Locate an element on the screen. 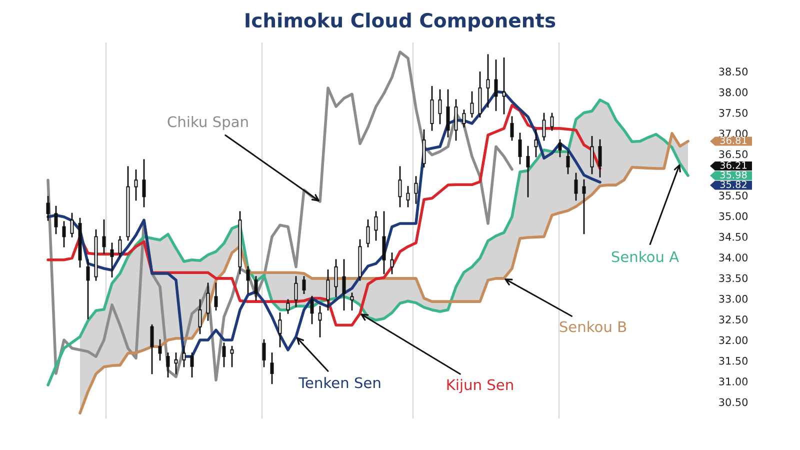 This screenshot has height=450, width=800. y-tick-label: 33.00 is located at coordinates (733, 298).